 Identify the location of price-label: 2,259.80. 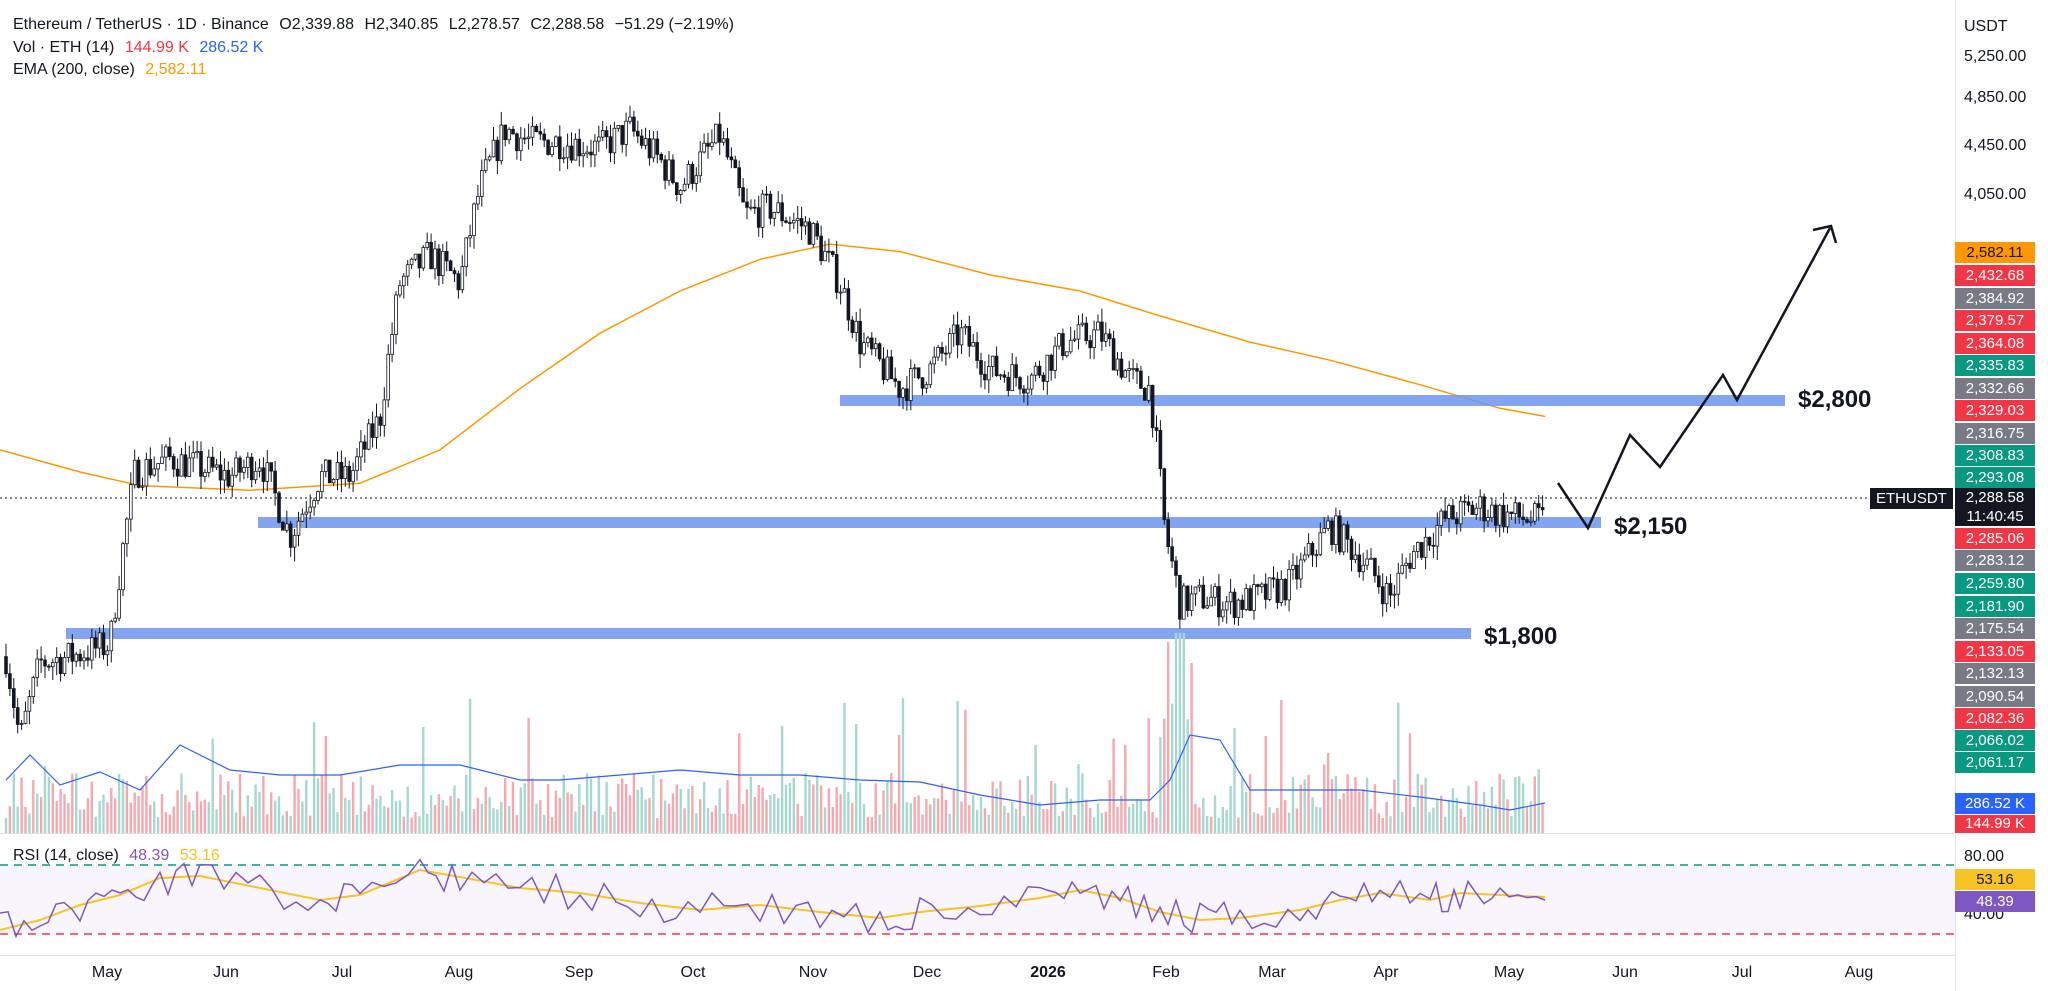
(1995, 583).